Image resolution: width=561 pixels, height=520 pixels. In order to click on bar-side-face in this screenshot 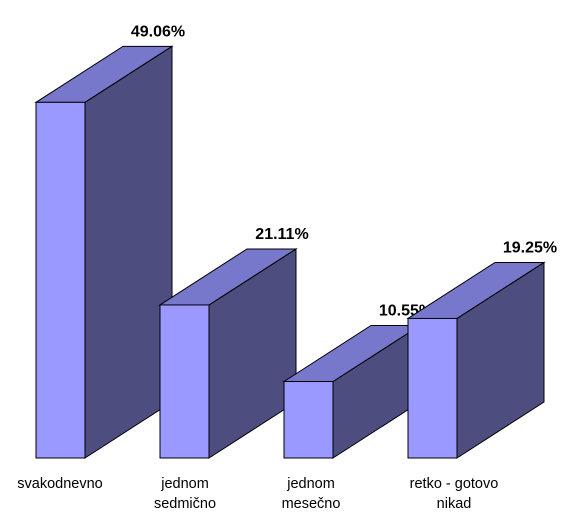, I will do `click(128, 252)`.